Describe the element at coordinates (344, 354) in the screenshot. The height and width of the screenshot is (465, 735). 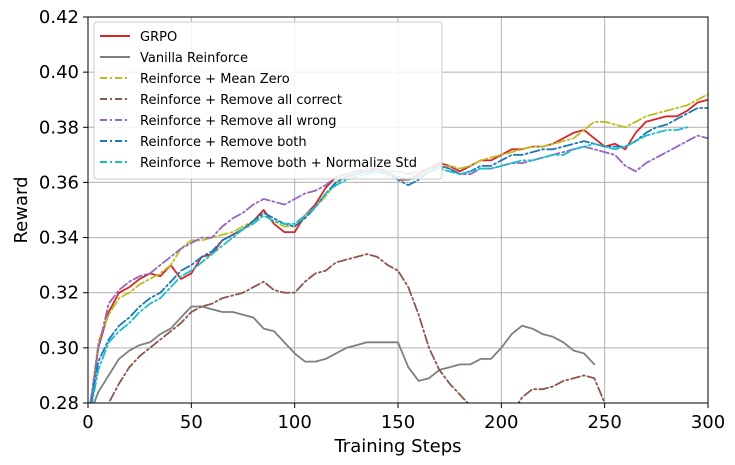
I see `series-line-vanilla-reinforce` at that location.